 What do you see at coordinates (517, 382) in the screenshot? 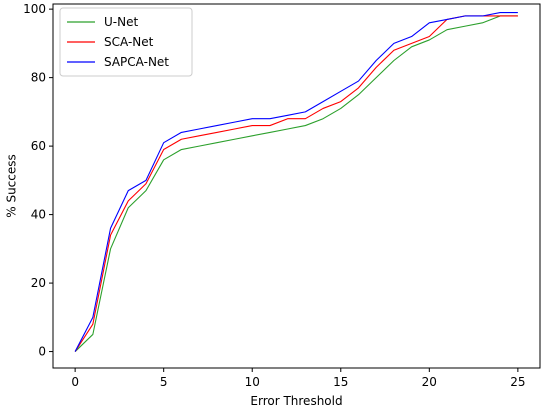
I see `x-tick-label: 25` at bounding box center [517, 382].